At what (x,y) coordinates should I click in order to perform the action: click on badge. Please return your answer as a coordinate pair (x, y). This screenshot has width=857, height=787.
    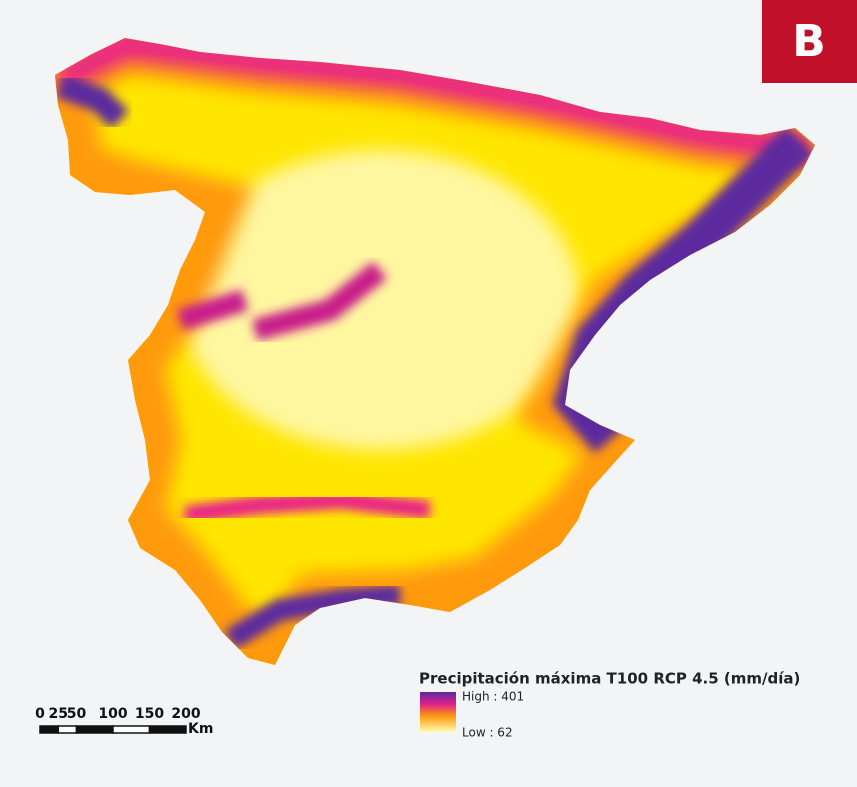
    Looking at the image, I should click on (809, 41).